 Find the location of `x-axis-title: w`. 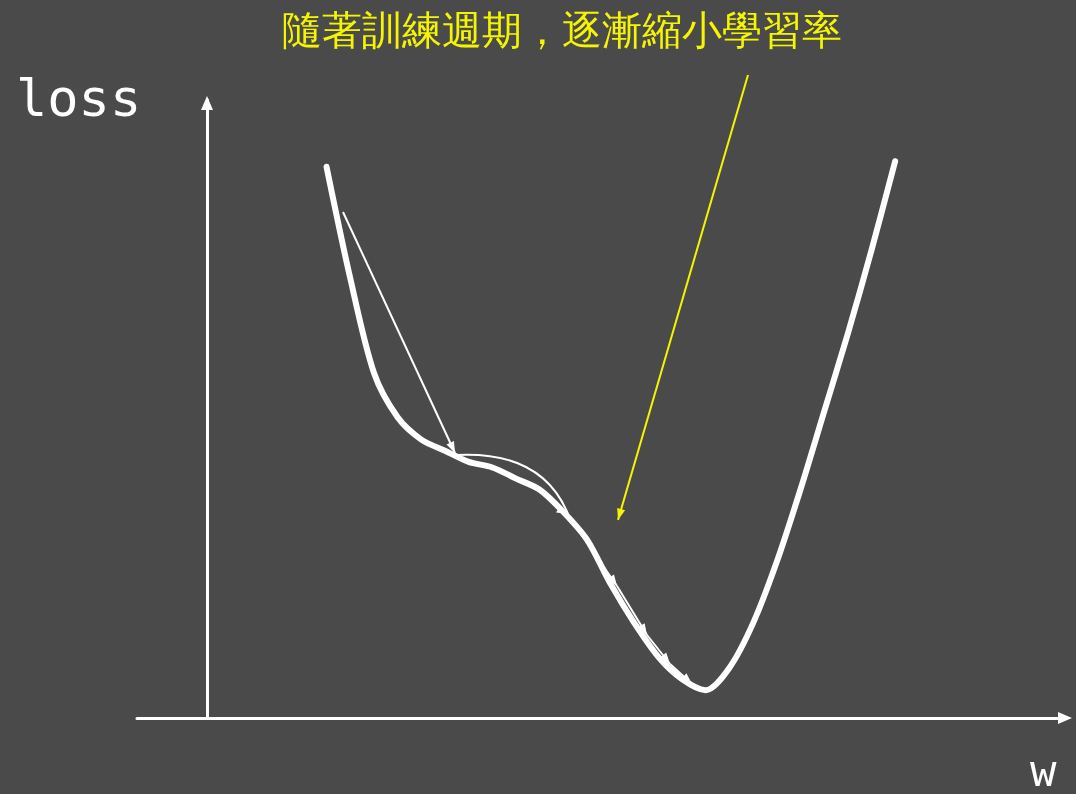

x-axis-title: w is located at coordinates (1043, 769).